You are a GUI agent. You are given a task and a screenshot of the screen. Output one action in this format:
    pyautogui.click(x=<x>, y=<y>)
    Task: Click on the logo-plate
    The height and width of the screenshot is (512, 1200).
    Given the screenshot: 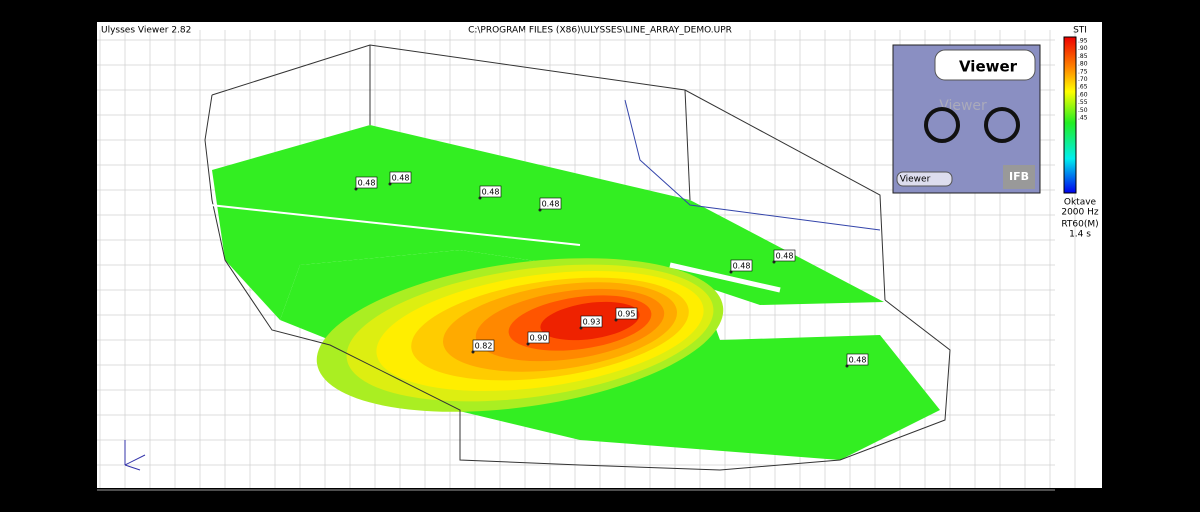 What is the action you would take?
    pyautogui.click(x=985, y=65)
    